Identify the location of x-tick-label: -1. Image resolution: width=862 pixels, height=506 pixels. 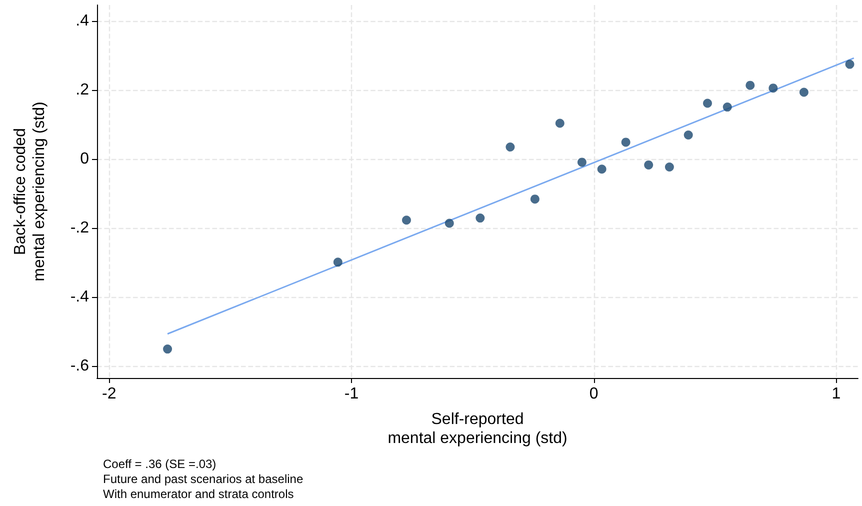
(351, 394).